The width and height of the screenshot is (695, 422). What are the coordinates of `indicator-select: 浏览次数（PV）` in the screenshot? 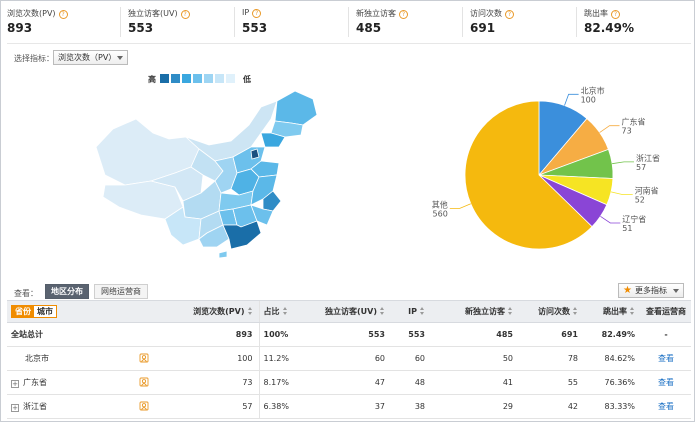 It's located at (90, 57).